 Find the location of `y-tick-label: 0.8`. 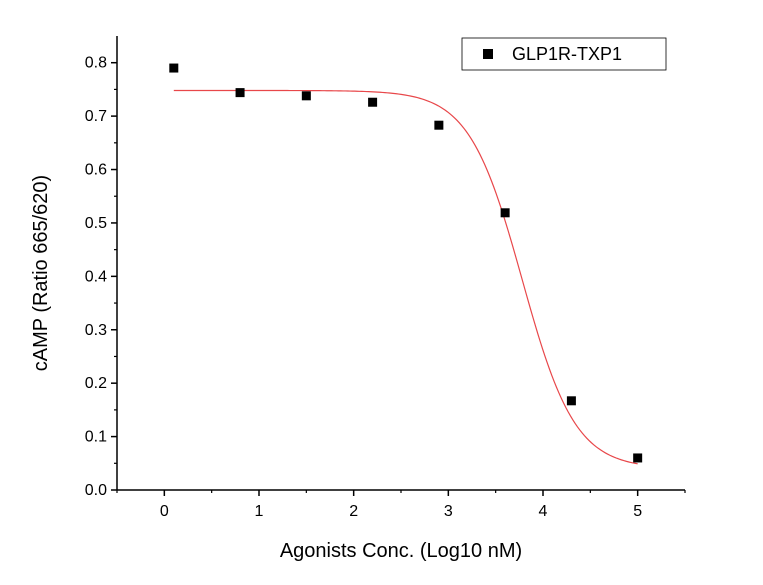

y-tick-label: 0.8 is located at coordinates (96, 63).